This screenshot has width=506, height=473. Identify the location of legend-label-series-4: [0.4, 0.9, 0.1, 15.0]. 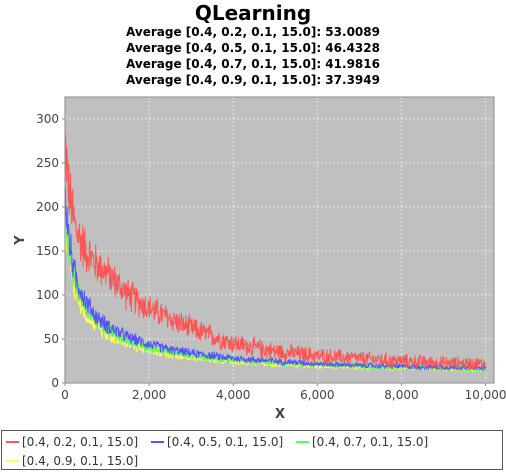
(80, 461).